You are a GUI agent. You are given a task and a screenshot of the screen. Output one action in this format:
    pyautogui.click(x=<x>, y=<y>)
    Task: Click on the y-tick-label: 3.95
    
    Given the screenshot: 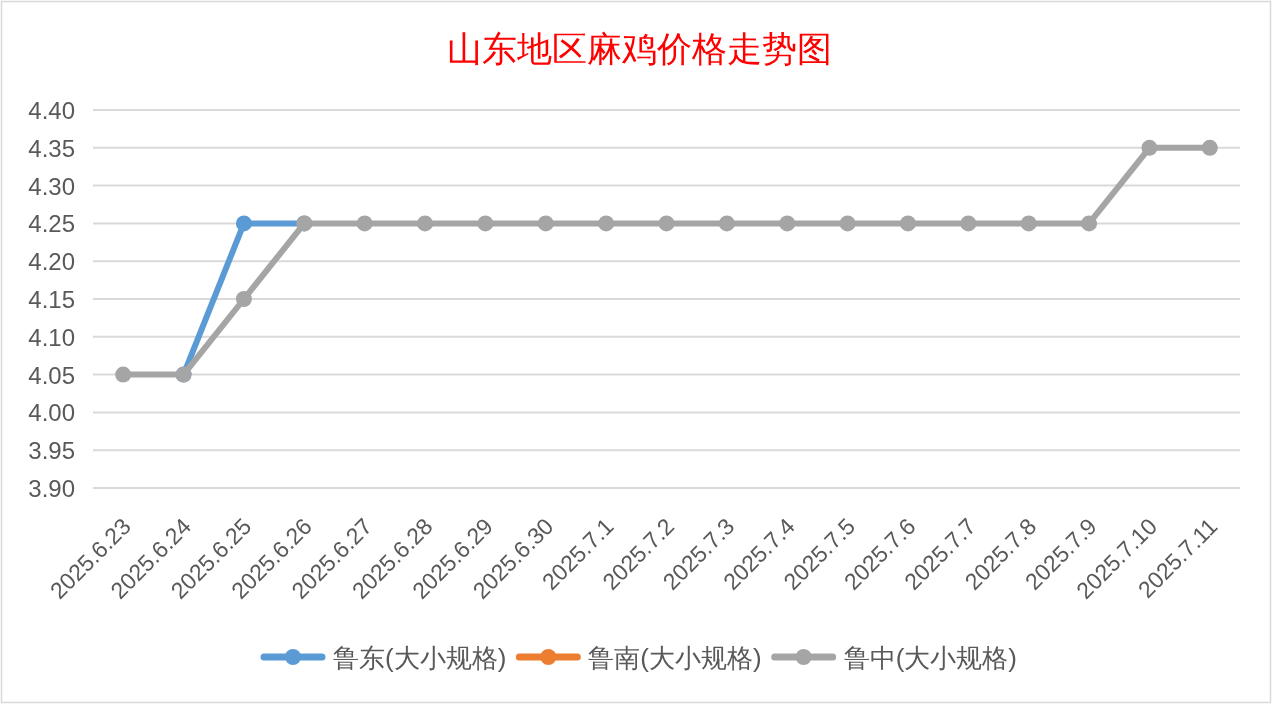 What is the action you would take?
    pyautogui.click(x=51, y=451)
    